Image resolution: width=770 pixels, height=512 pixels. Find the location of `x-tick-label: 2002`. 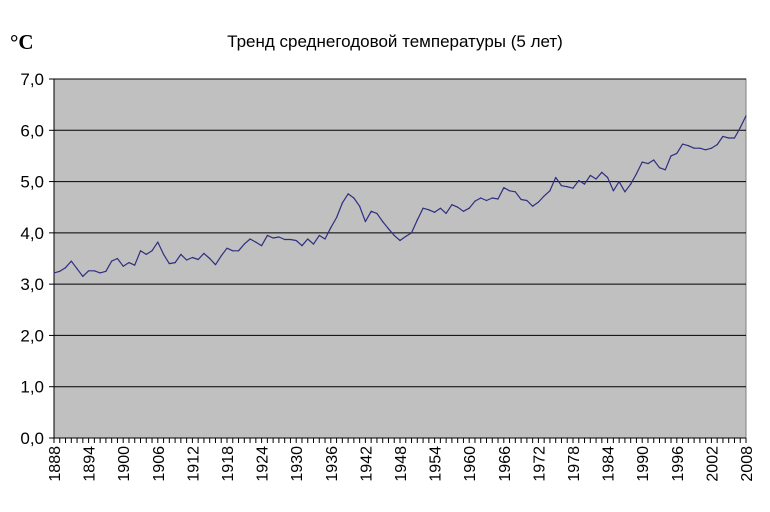

x-tick-label: 2002 is located at coordinates (712, 464).